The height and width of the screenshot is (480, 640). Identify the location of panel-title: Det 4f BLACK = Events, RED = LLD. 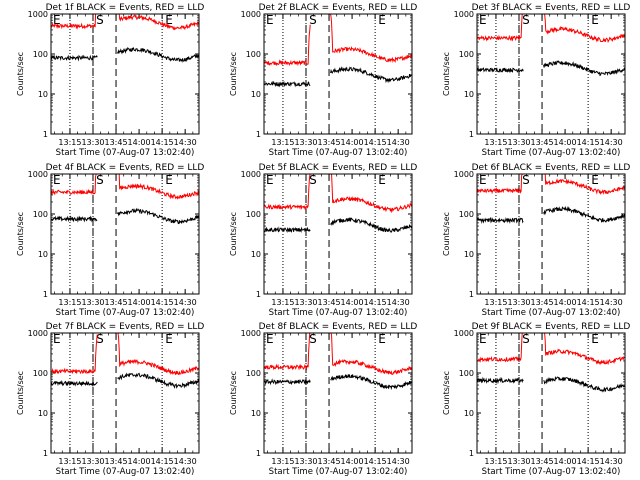
(125, 168).